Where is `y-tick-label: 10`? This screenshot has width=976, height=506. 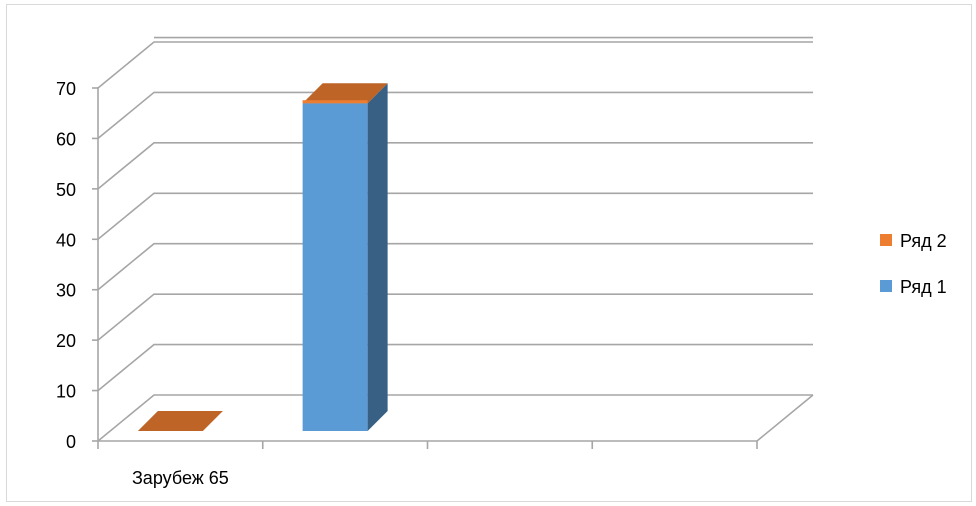
y-tick-label: 10 is located at coordinates (66, 392).